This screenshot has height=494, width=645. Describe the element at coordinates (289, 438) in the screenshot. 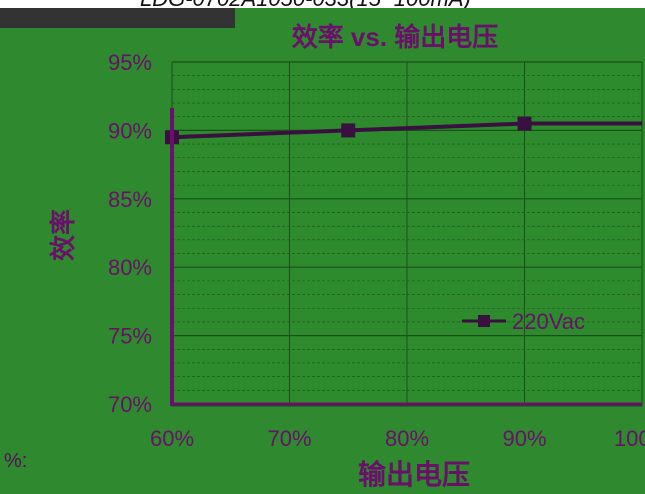

I see `x-tick-label: 70%` at that location.